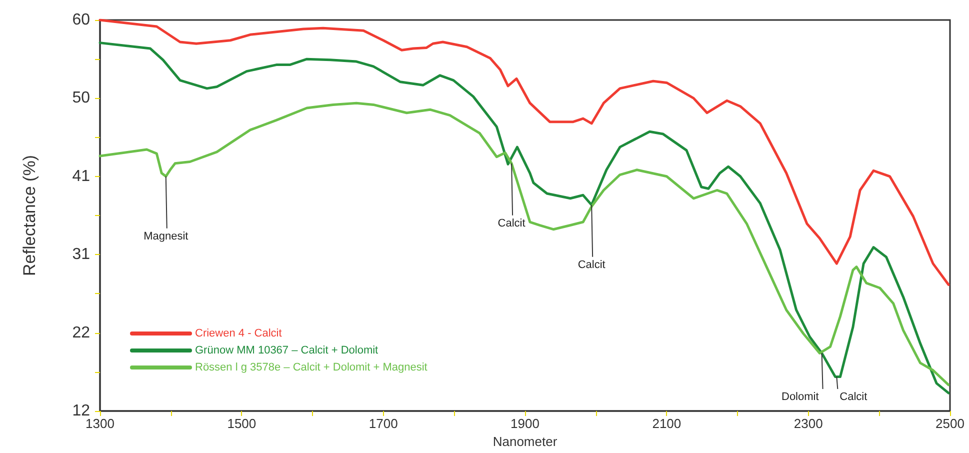 Image resolution: width=969 pixels, height=453 pixels. Describe the element at coordinates (383, 423) in the screenshot. I see `x-tick-label: 1700` at that location.